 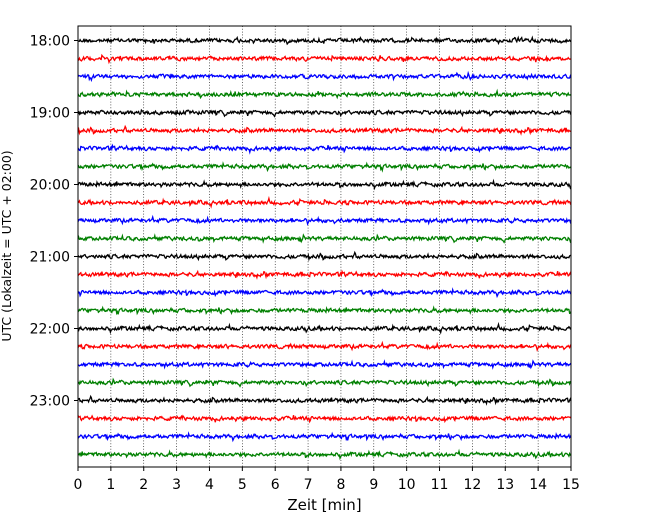 What do you see at coordinates (7, 245) in the screenshot?
I see `y-axis-label: UTC (Lokalzeit = UTC + 02:00)` at bounding box center [7, 245].